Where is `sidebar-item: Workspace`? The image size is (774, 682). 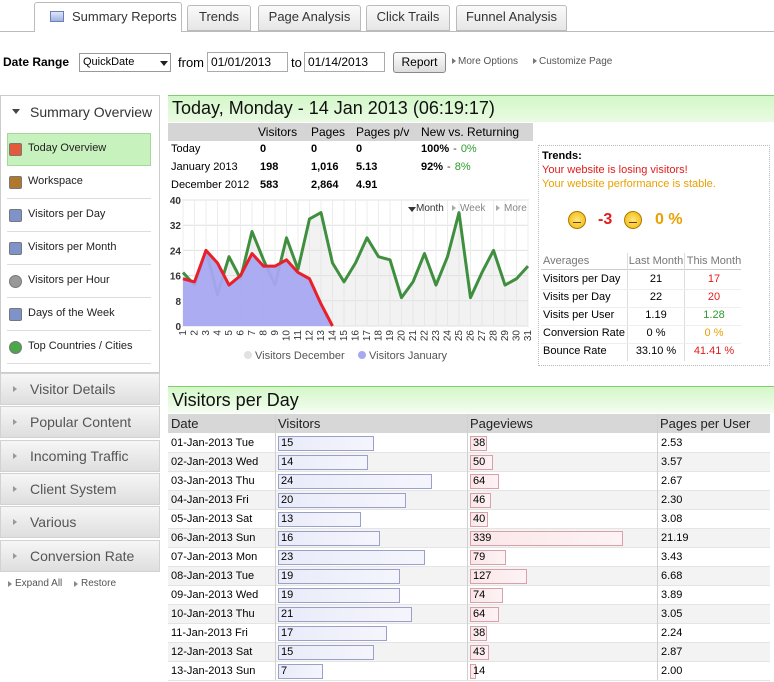 sidebar-item: Workspace is located at coordinates (55, 181).